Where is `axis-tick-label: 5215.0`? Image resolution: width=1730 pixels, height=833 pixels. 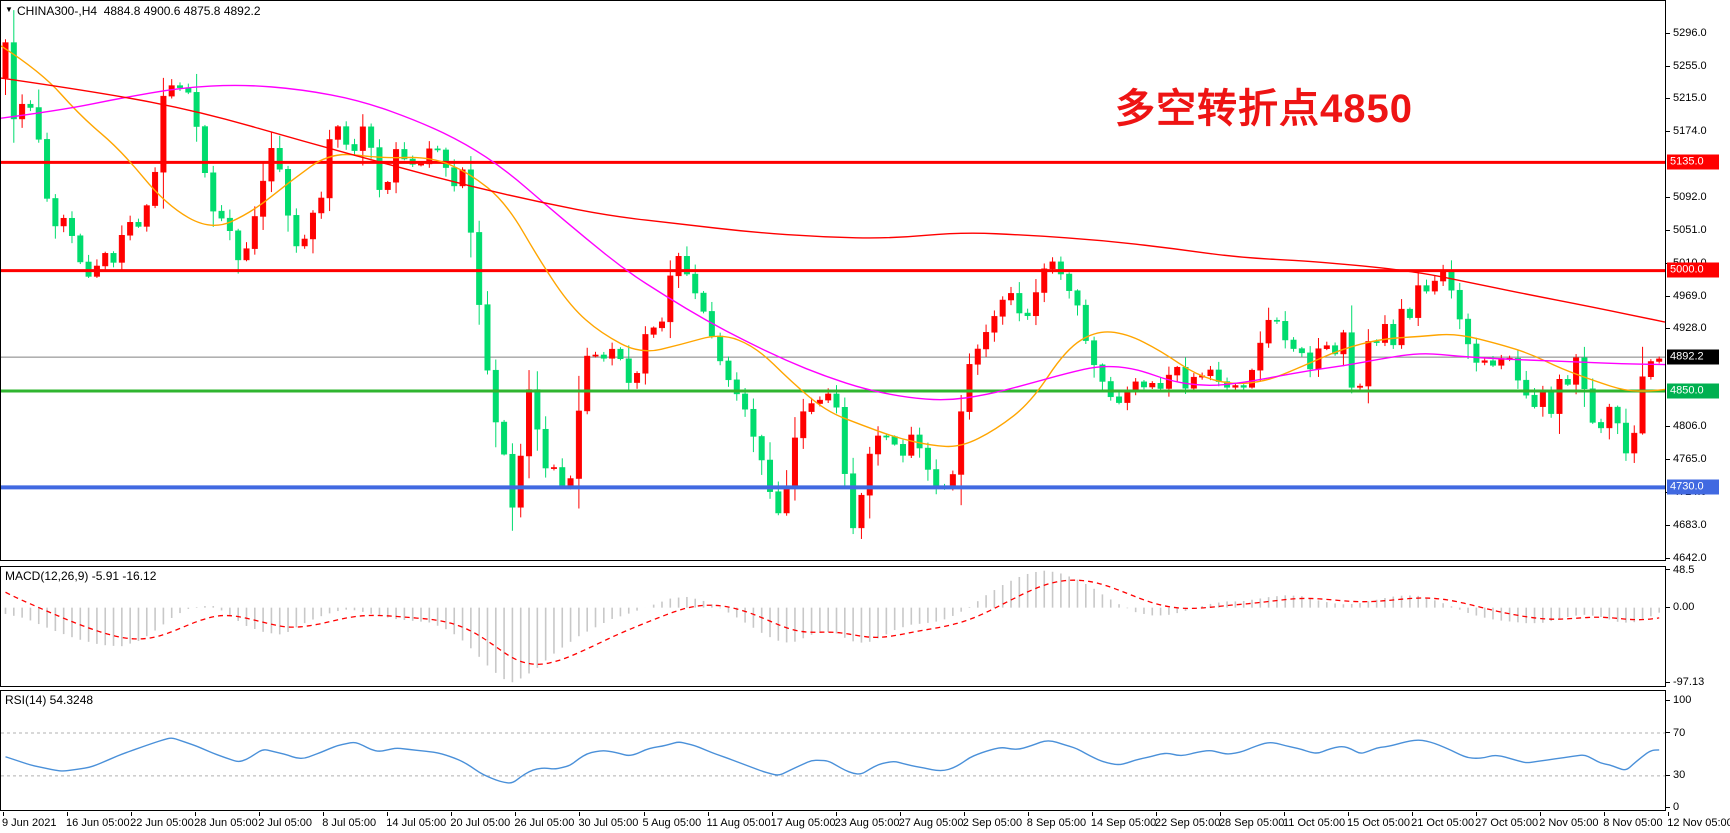
axis-tick-label: 5215.0 is located at coordinates (1690, 98).